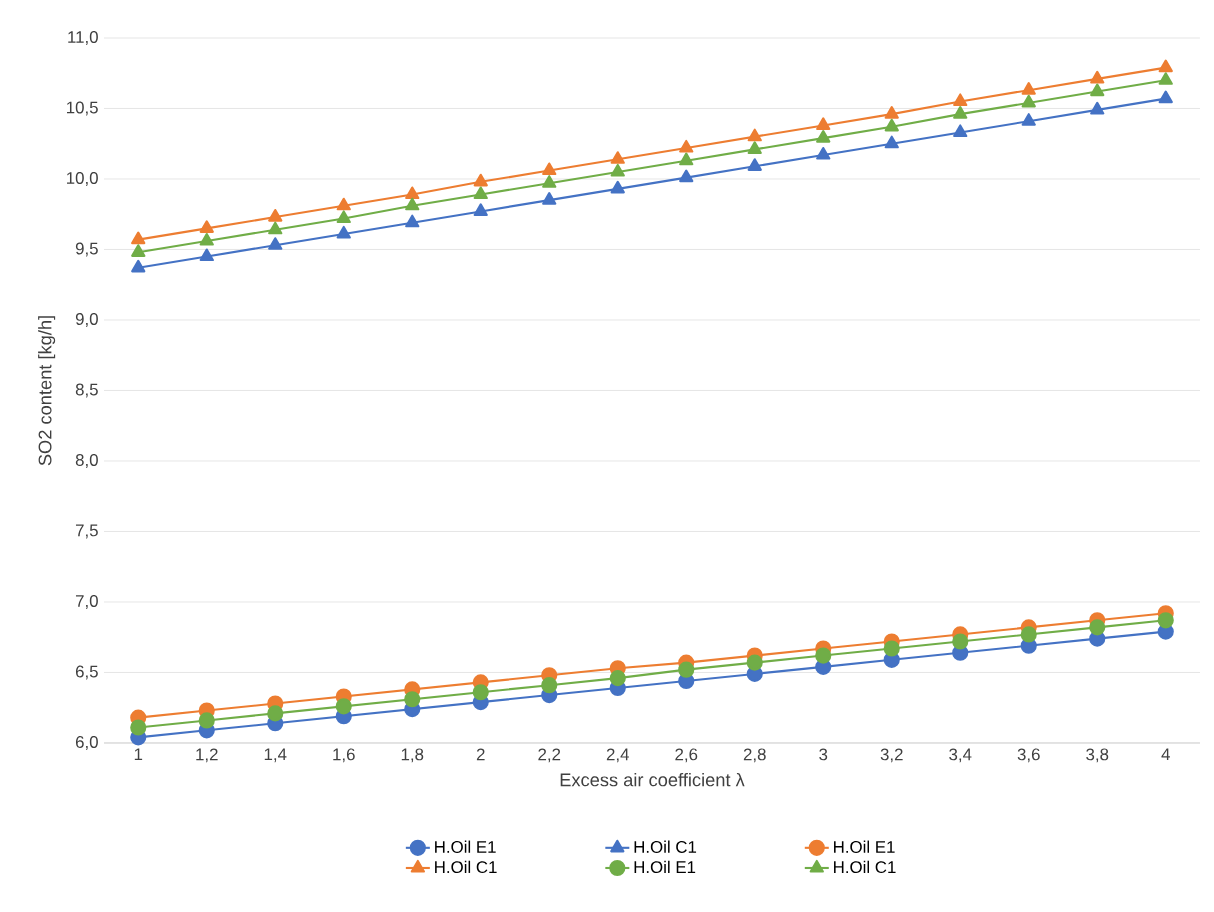  I want to click on x-tick-label: 2,2, so click(549, 755).